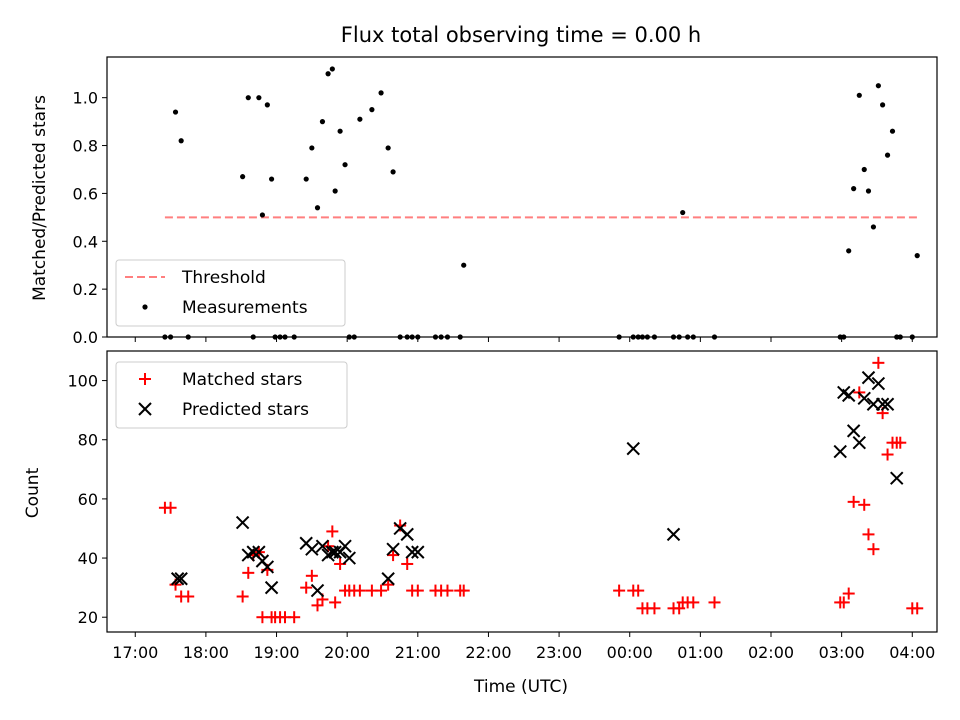 The image size is (960, 720). Describe the element at coordinates (40, 198) in the screenshot. I see `top-y-axis-label: Matched/Predicted stars` at that location.